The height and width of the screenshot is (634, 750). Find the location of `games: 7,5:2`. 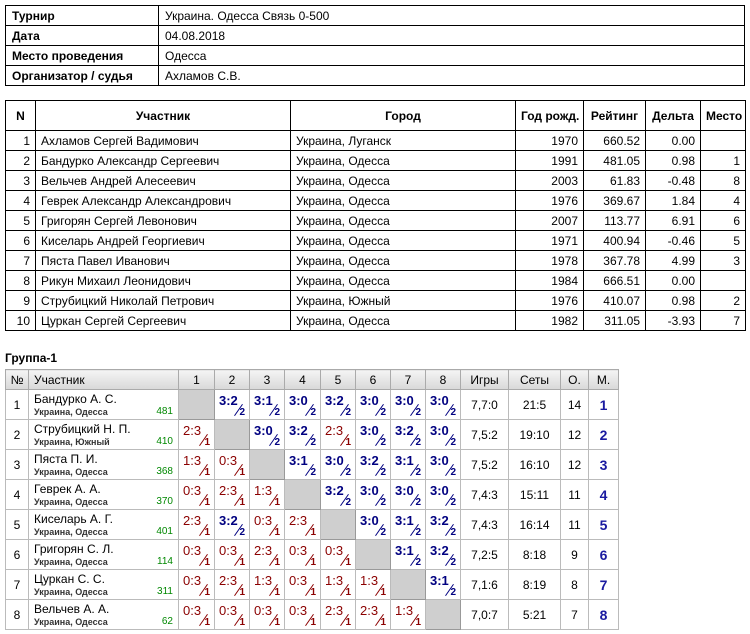

games: 7,5:2 is located at coordinates (484, 434).